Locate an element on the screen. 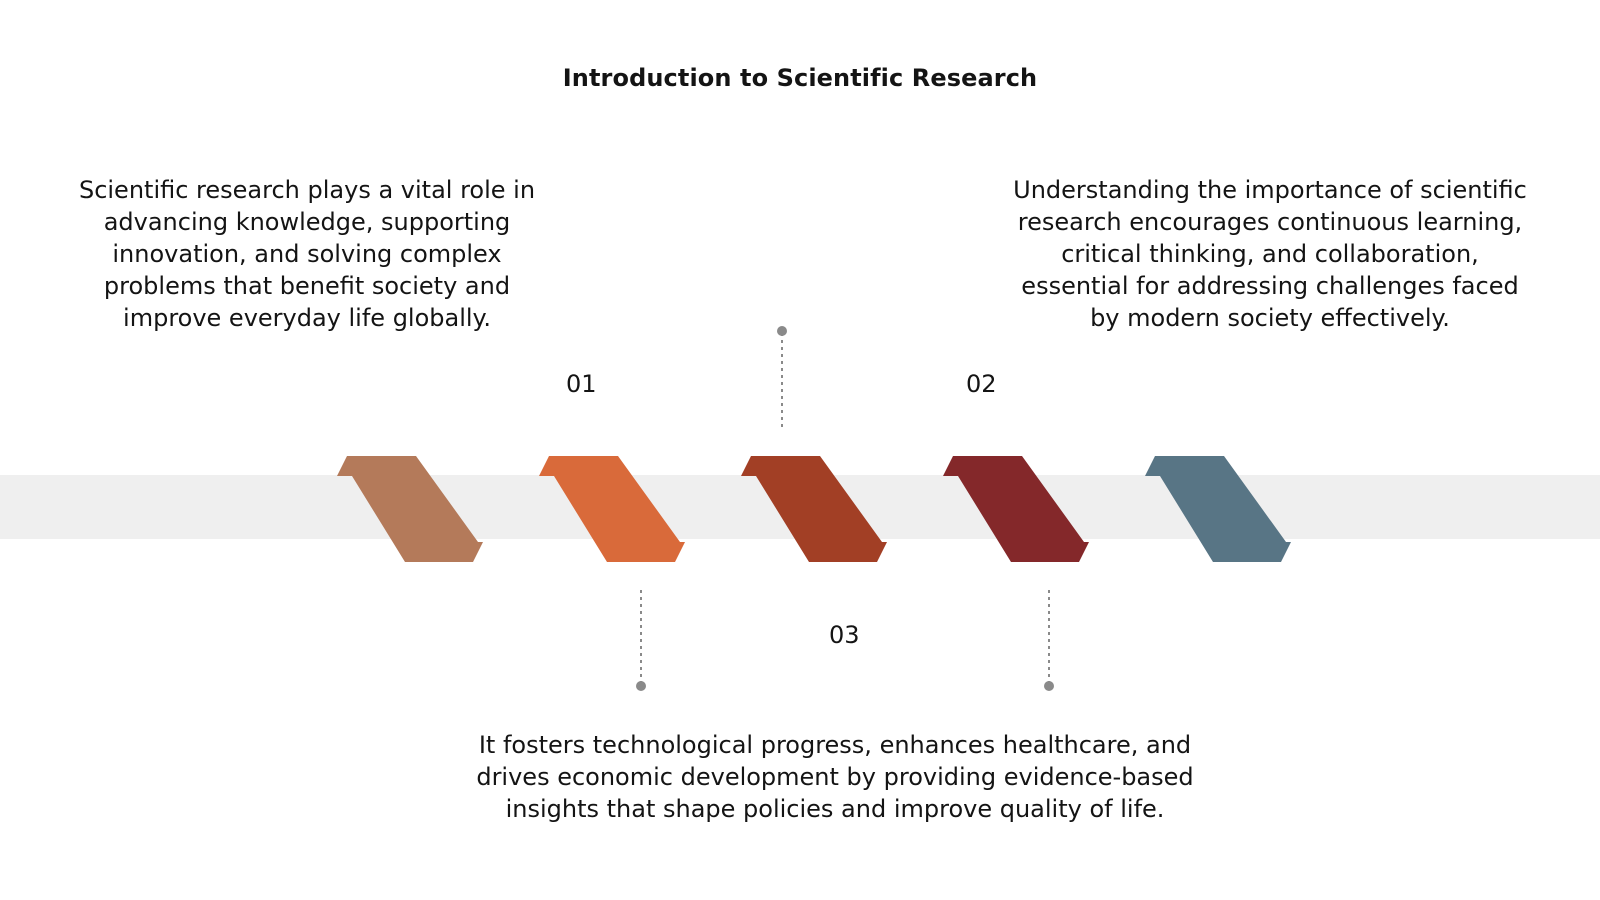  step-02-number: 02 is located at coordinates (981, 384).